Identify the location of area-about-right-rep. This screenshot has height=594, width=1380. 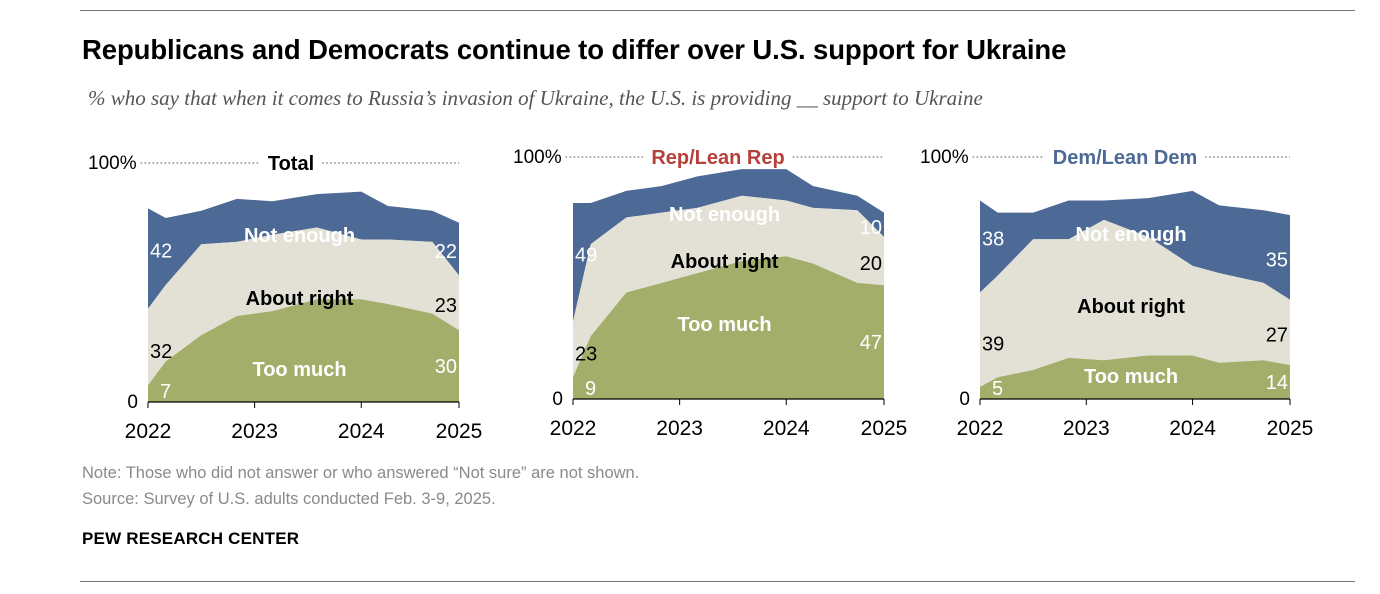
(728, 286).